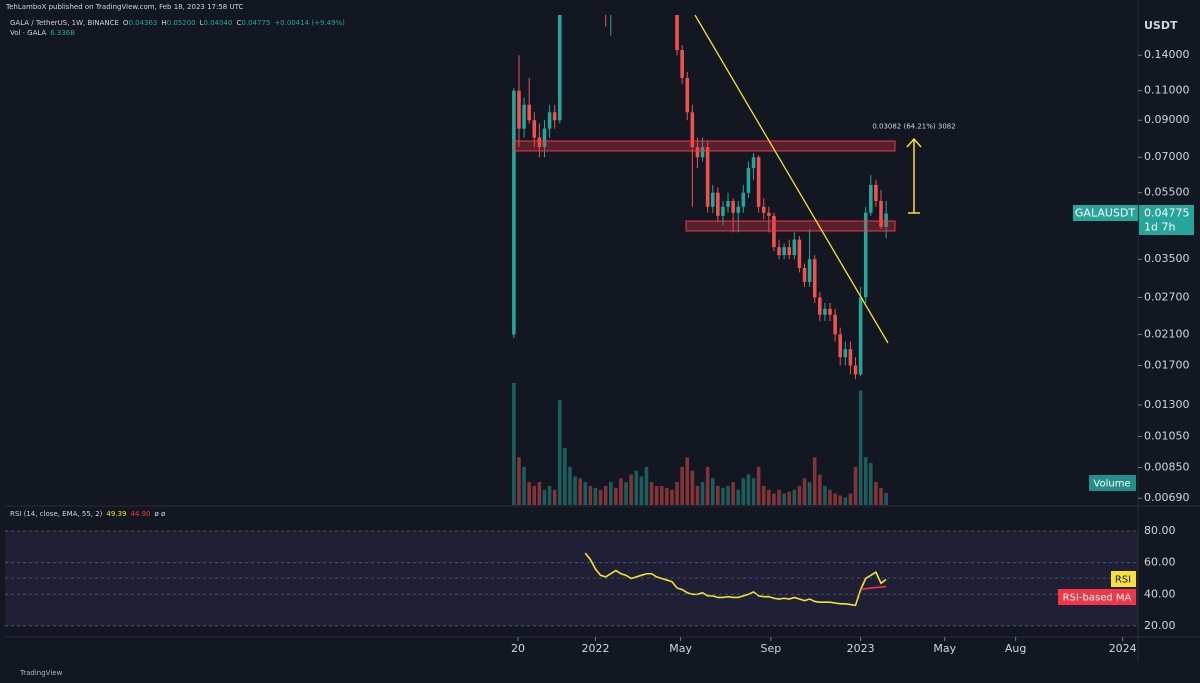 The height and width of the screenshot is (683, 1200). Describe the element at coordinates (218, 23) in the screenshot. I see `legend-value: 0.04040` at that location.